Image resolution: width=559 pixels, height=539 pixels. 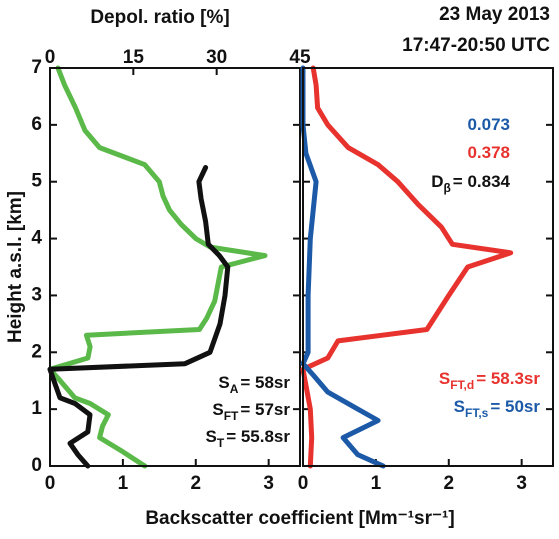 What do you see at coordinates (15, 267) in the screenshot?
I see `y-axis-label: Height a.s.l. [km]` at bounding box center [15, 267].